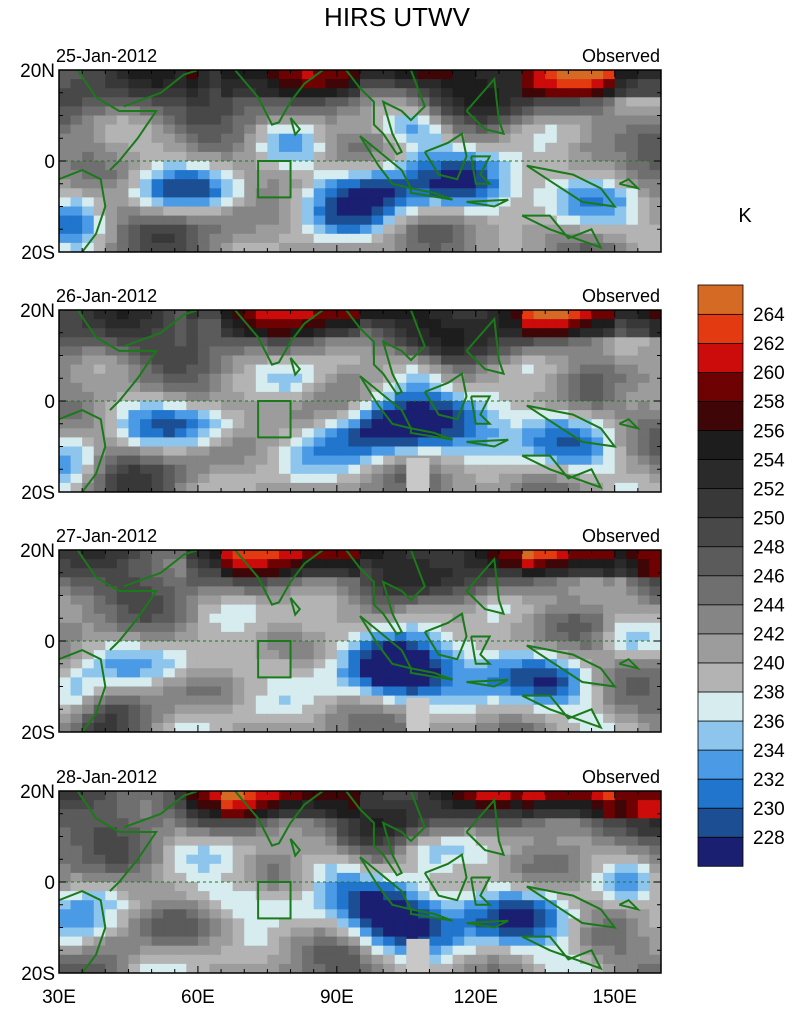 This screenshot has height=1013, width=794. What do you see at coordinates (295, 848) in the screenshot?
I see `coastline` at bounding box center [295, 848].